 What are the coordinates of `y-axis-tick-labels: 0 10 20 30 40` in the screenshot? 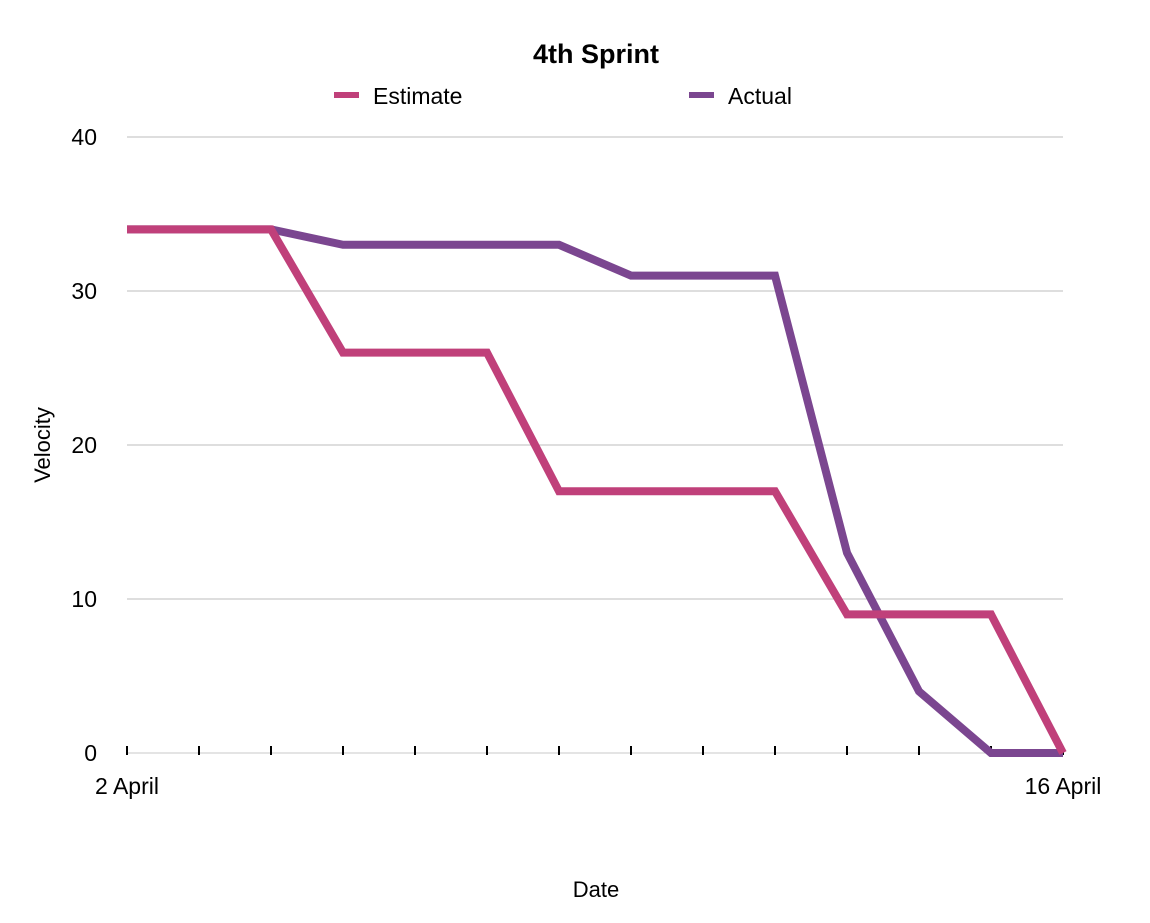 It's located at (84, 445).